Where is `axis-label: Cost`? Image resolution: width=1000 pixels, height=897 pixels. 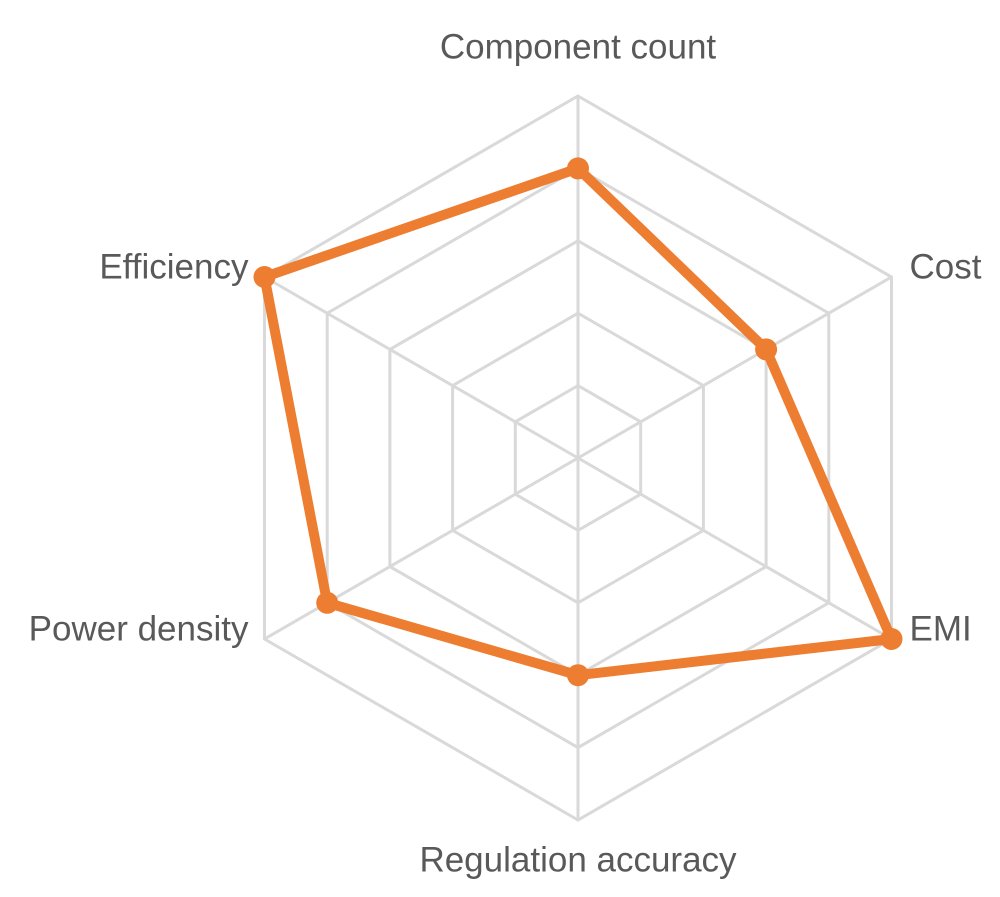
axis-label: Cost is located at coordinates (946, 266).